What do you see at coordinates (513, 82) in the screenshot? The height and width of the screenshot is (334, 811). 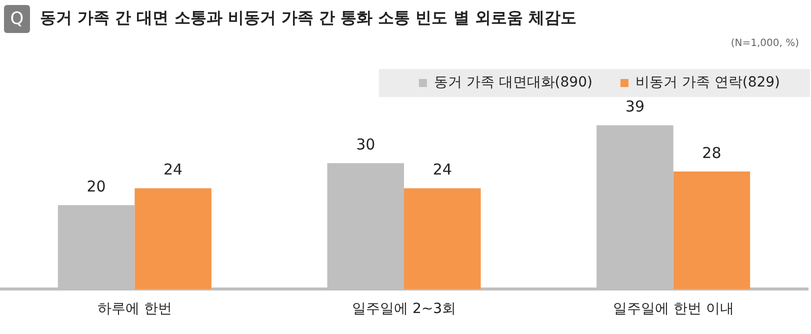 I see `legend-label: 동거 가족 대면대화(890)` at bounding box center [513, 82].